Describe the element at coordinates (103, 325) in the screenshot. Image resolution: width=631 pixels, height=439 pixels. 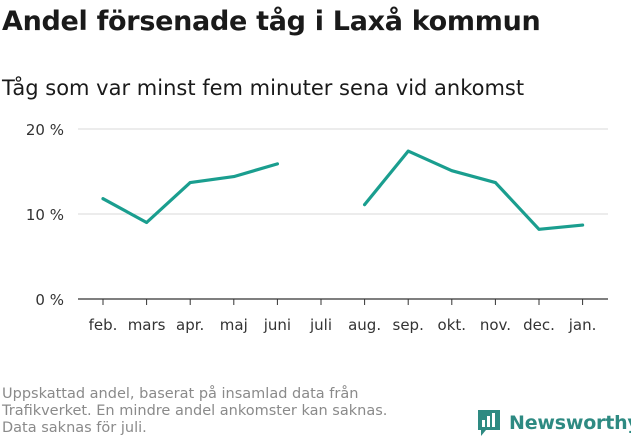
I see `x-tick-label: feb.` at that location.